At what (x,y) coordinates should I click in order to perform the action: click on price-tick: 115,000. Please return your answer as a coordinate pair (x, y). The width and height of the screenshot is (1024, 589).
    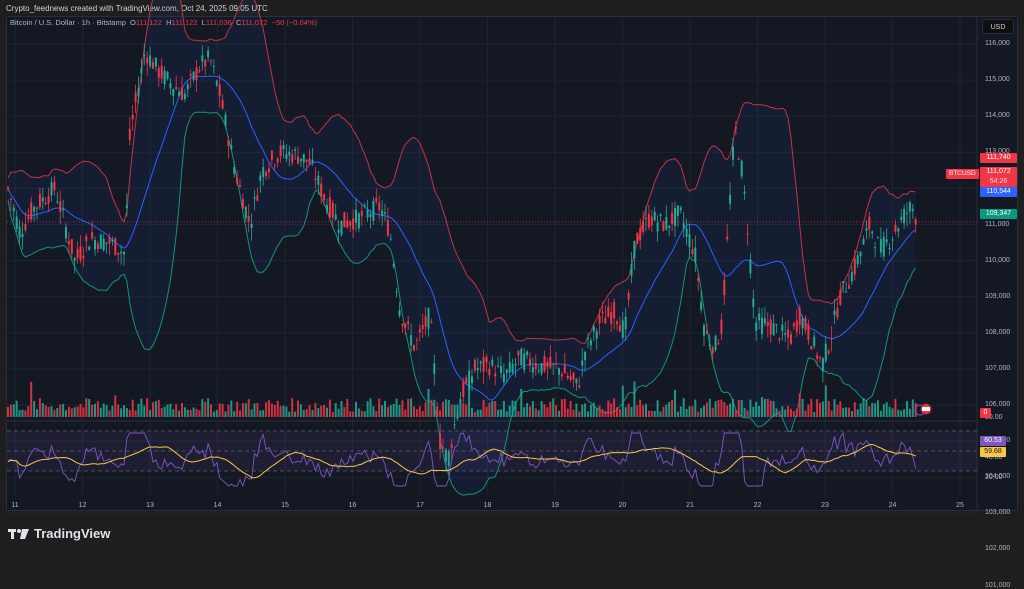
    Looking at the image, I should click on (997, 80).